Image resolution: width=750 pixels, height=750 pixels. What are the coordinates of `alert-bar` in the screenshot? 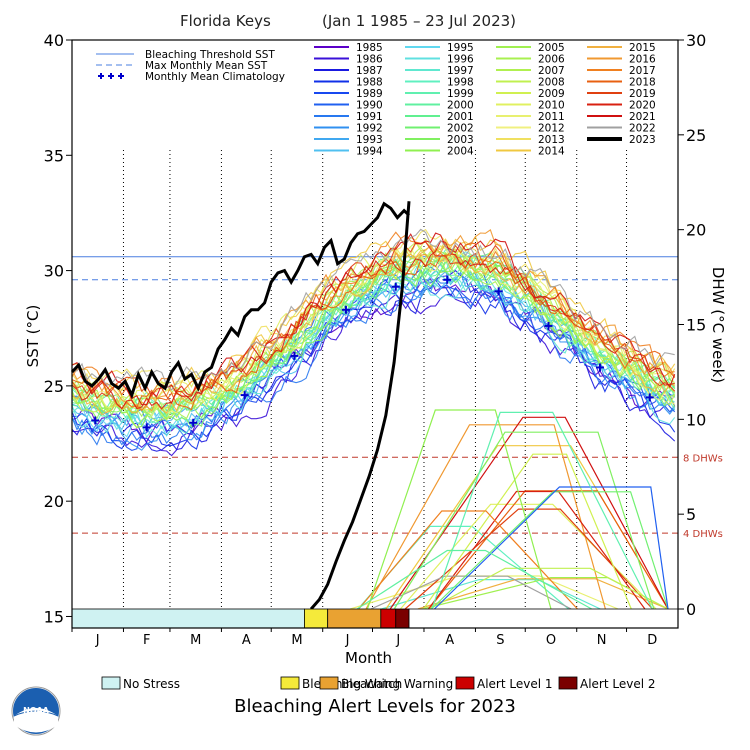 It's located at (375, 618).